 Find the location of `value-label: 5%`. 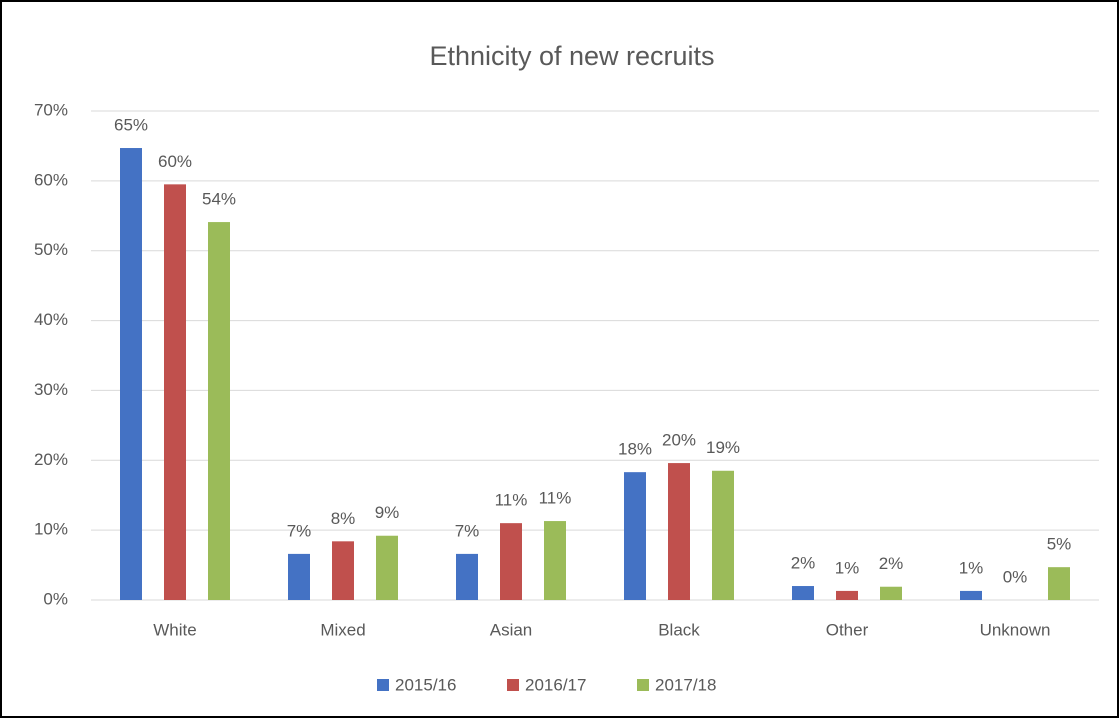

value-label: 5% is located at coordinates (1059, 544).